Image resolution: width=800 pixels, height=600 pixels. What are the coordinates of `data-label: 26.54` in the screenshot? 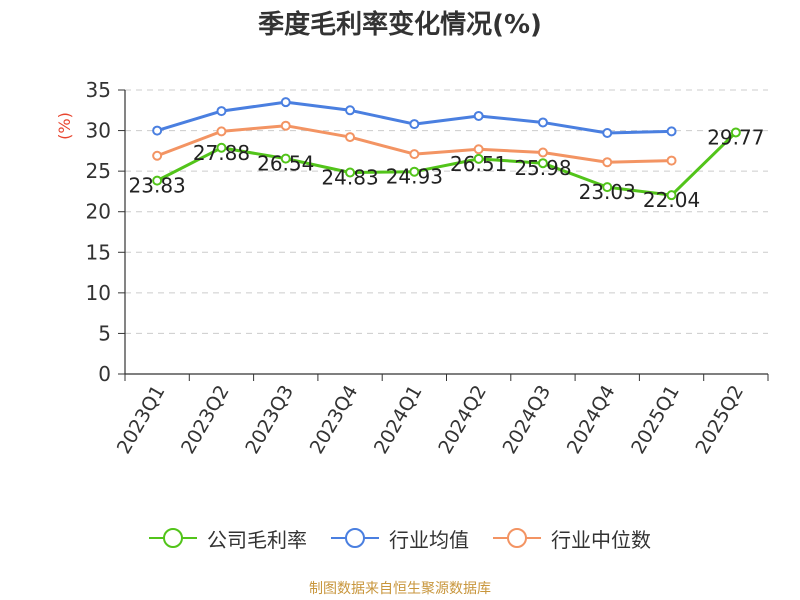 It's located at (285, 164).